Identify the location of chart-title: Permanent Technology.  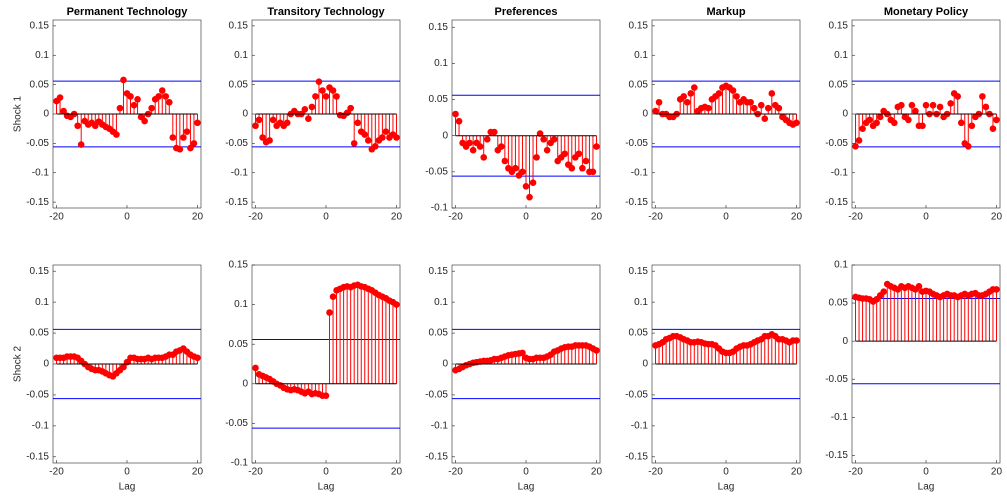
(128, 12).